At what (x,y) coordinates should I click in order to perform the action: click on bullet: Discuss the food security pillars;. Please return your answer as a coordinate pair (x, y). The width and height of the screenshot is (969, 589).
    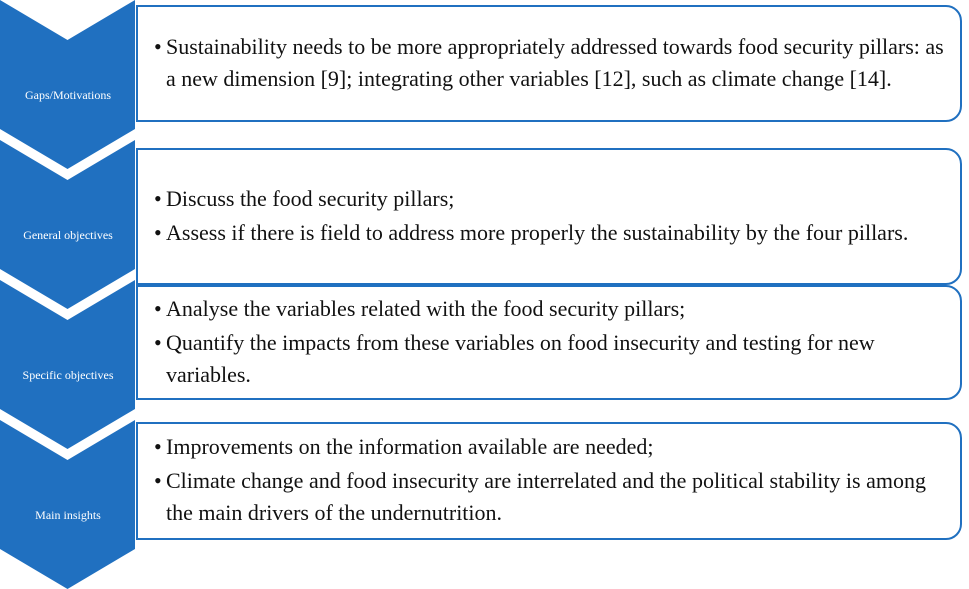
    Looking at the image, I should click on (531, 199).